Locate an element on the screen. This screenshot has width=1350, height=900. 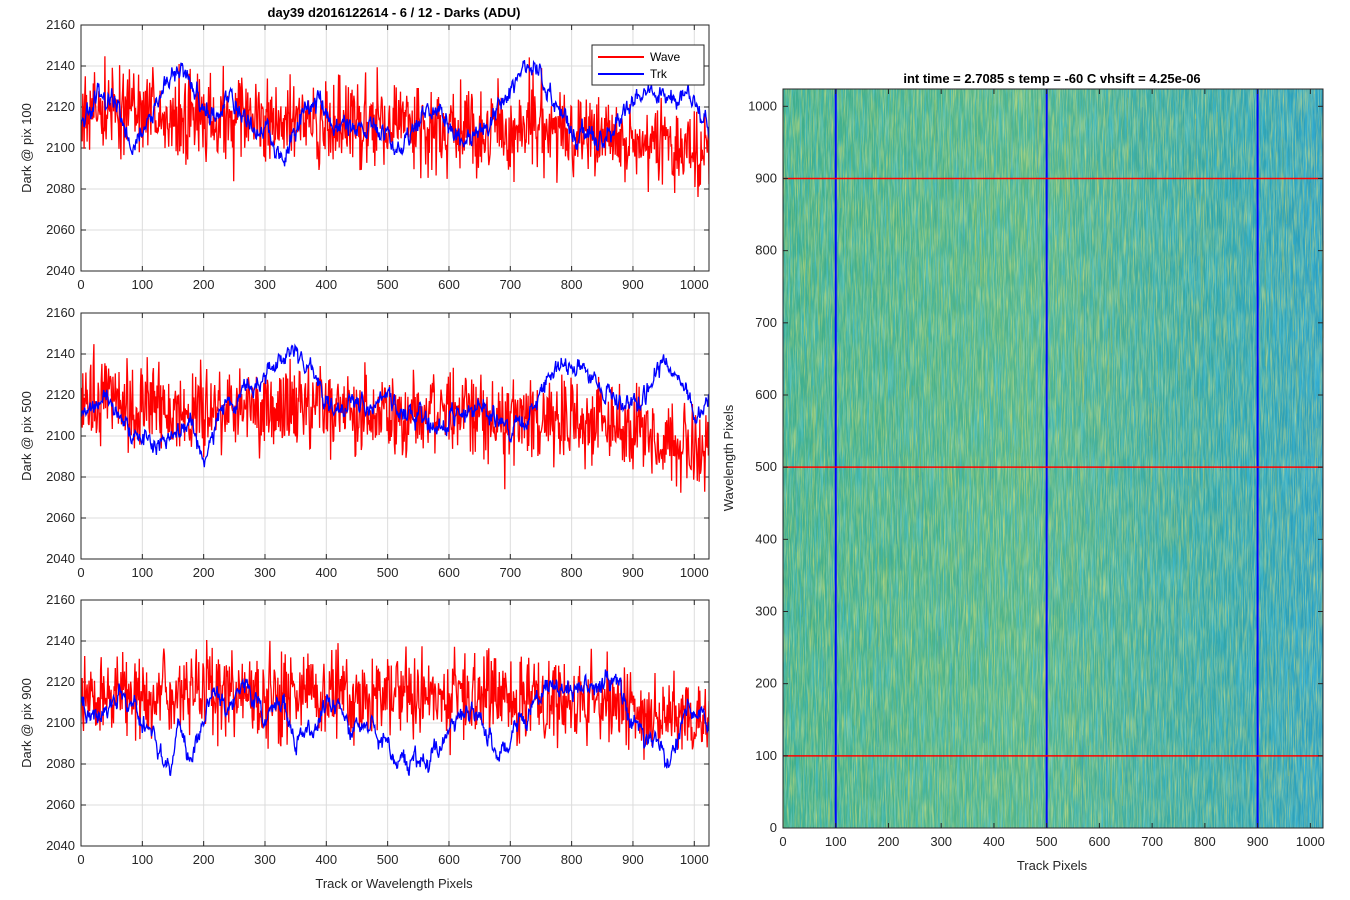
y-tick-label: 2060 is located at coordinates (60, 804).